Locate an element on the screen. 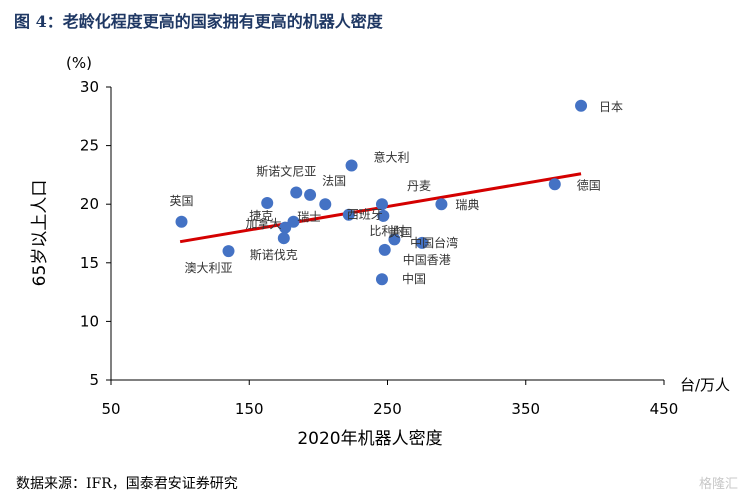  point-label: 捷克 is located at coordinates (261, 216).